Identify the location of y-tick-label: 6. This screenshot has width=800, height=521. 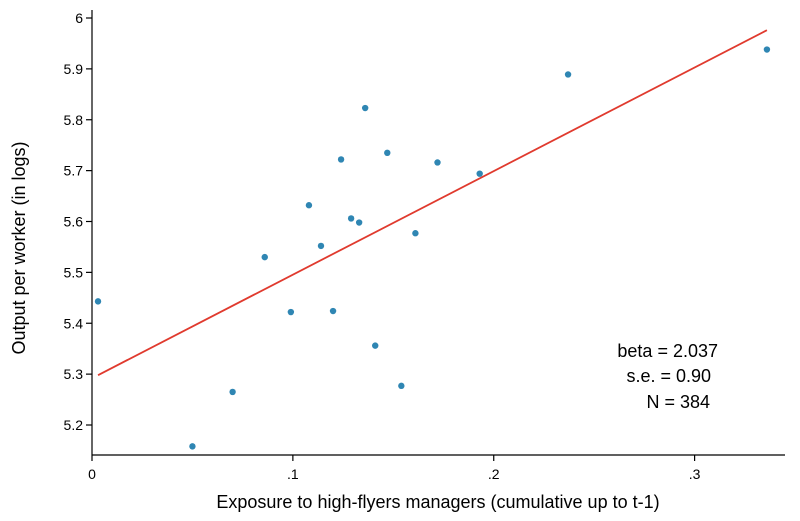
(79, 18).